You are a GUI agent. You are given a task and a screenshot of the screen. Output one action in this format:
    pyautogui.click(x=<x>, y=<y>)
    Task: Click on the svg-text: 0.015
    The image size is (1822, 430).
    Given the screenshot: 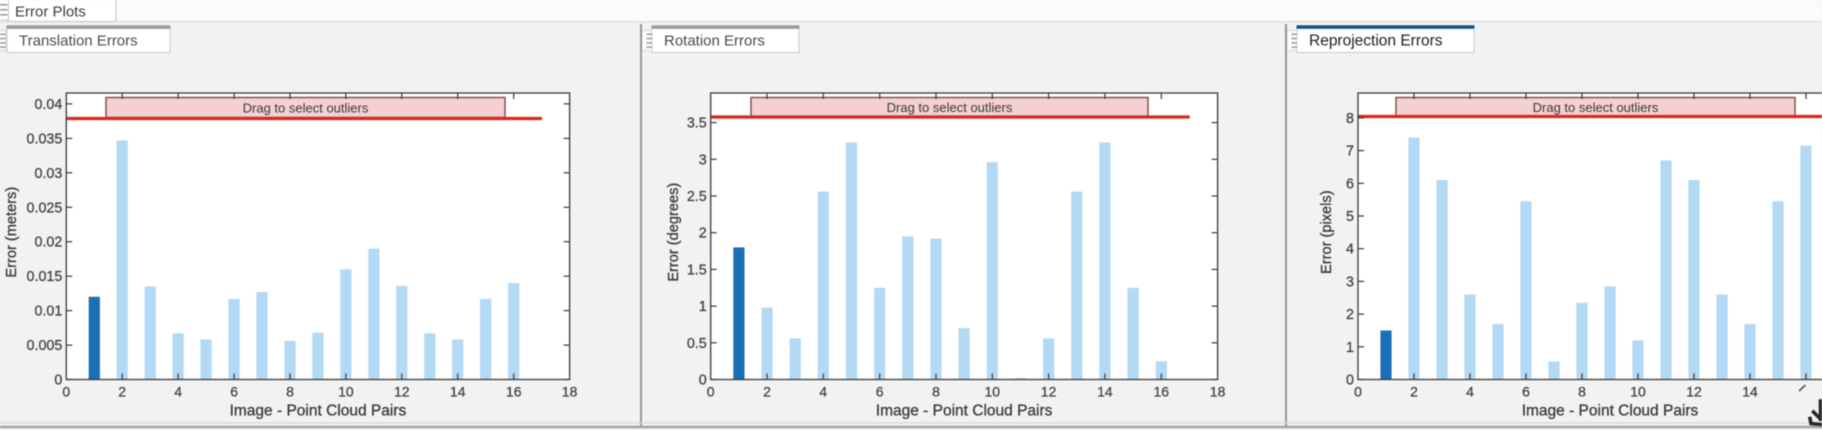 What is the action you would take?
    pyautogui.click(x=45, y=277)
    